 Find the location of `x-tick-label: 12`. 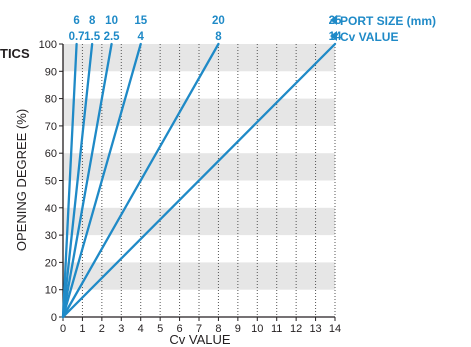

x-tick-label: 12 is located at coordinates (296, 329).